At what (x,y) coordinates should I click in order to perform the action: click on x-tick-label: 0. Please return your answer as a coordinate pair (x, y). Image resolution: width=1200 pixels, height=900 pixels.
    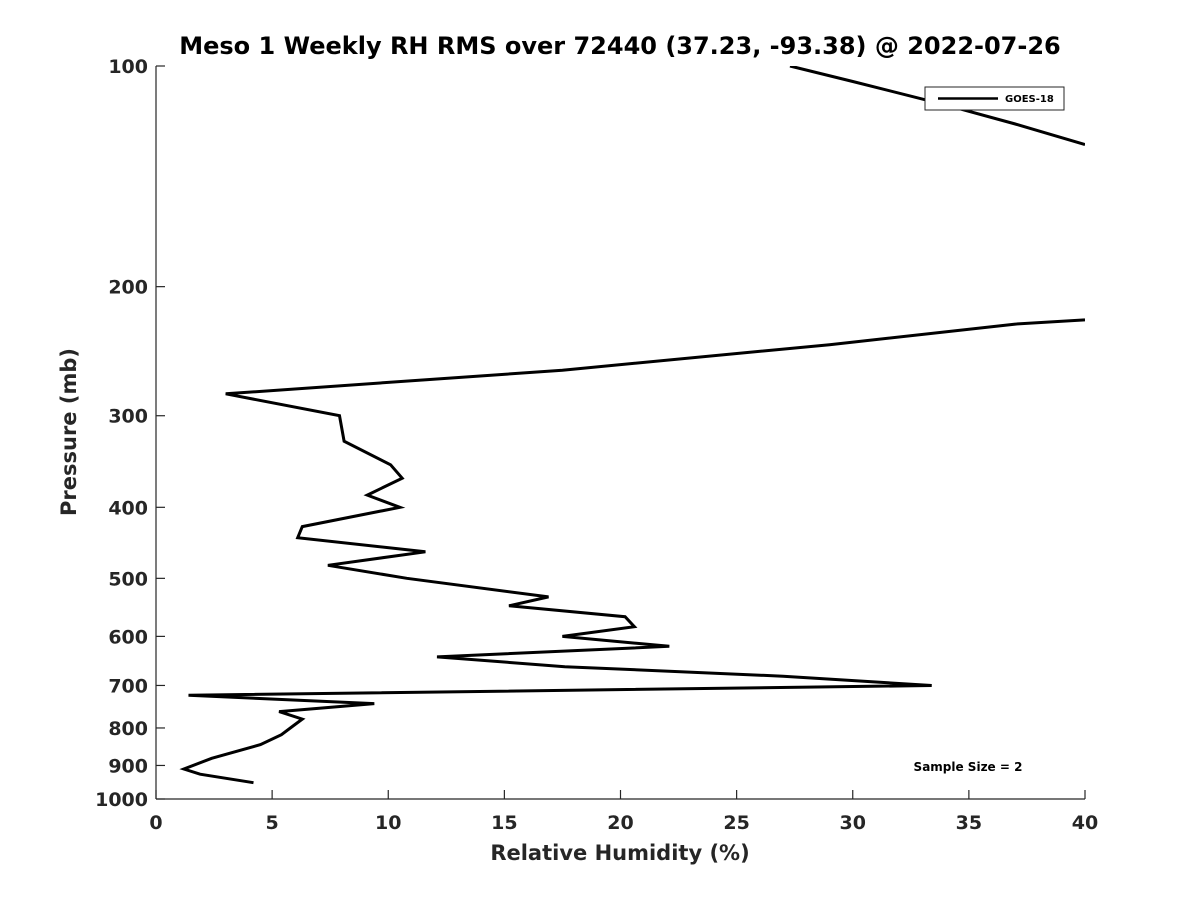
    Looking at the image, I should click on (155, 823).